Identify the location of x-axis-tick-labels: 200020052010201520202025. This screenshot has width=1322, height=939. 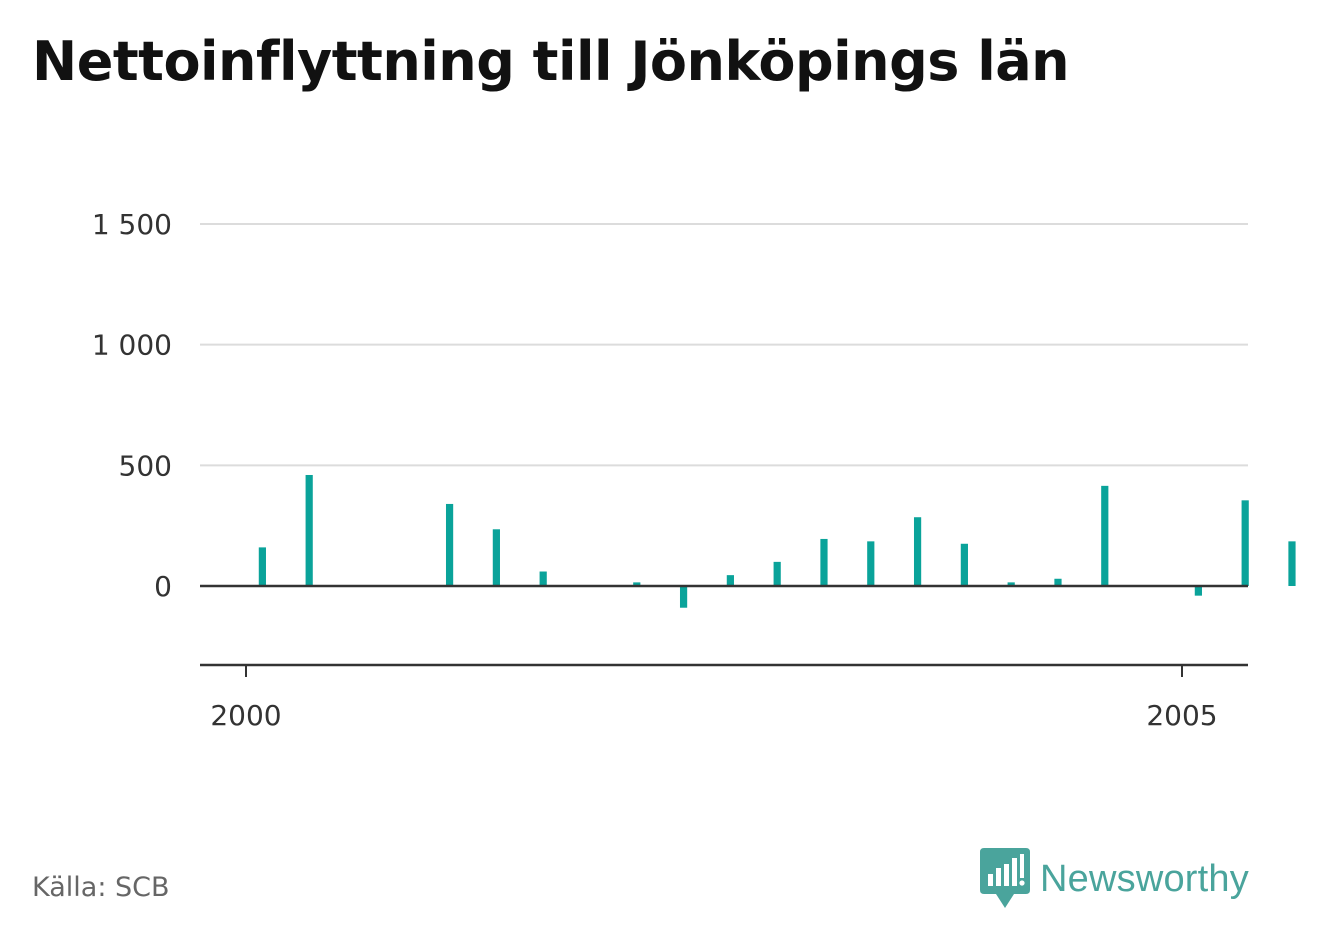
(713, 715).